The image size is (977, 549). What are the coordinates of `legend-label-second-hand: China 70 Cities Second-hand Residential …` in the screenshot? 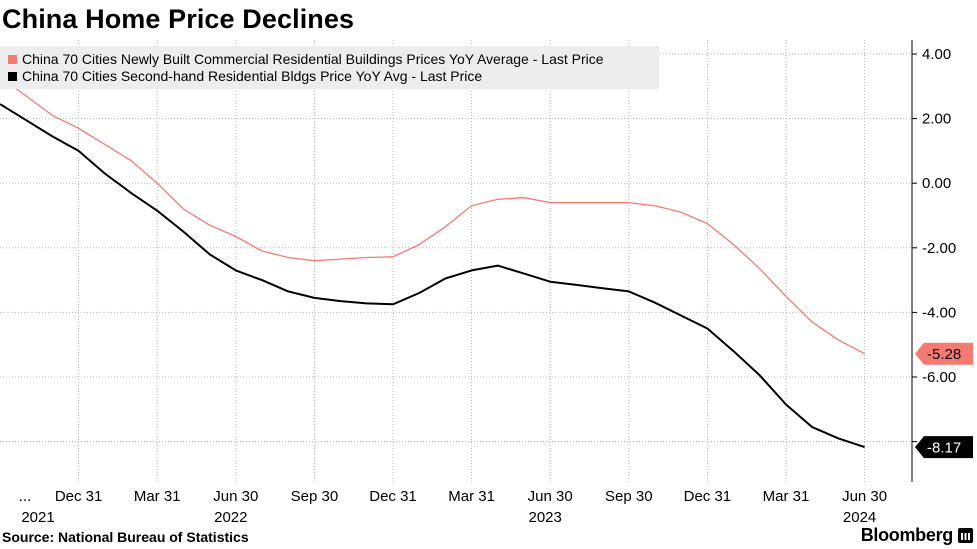 It's located at (252, 76).